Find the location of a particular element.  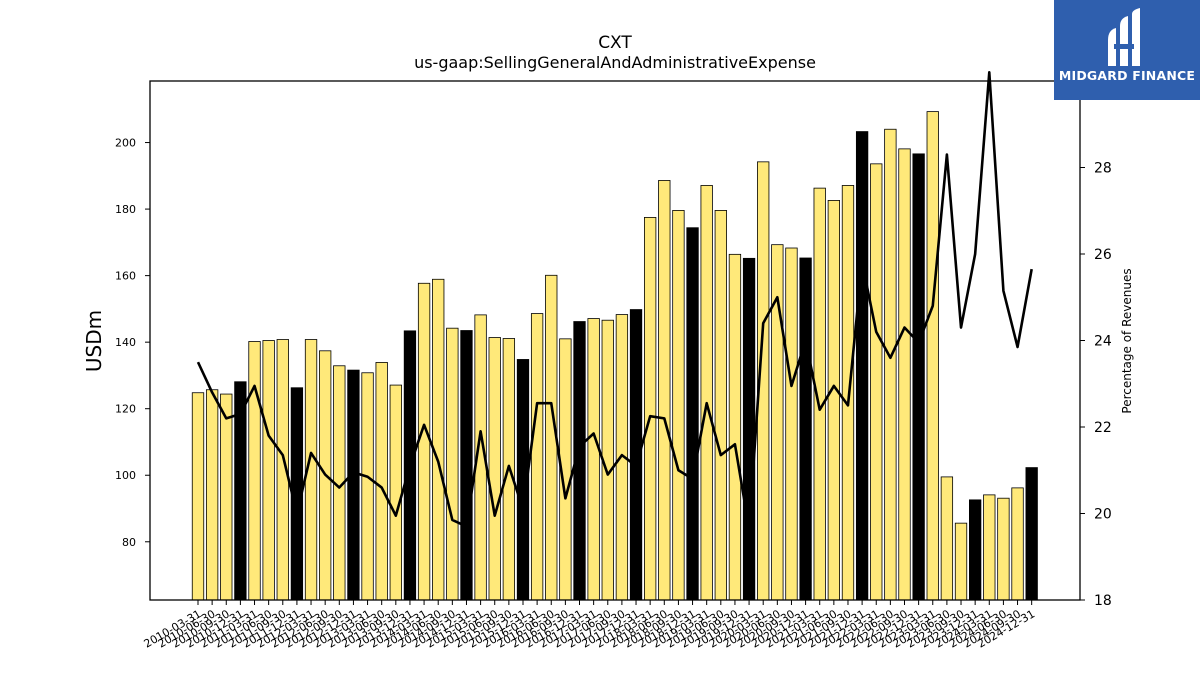

y-axis-left: 80 100 120 140 160 180 200 is located at coordinates (132, 343).